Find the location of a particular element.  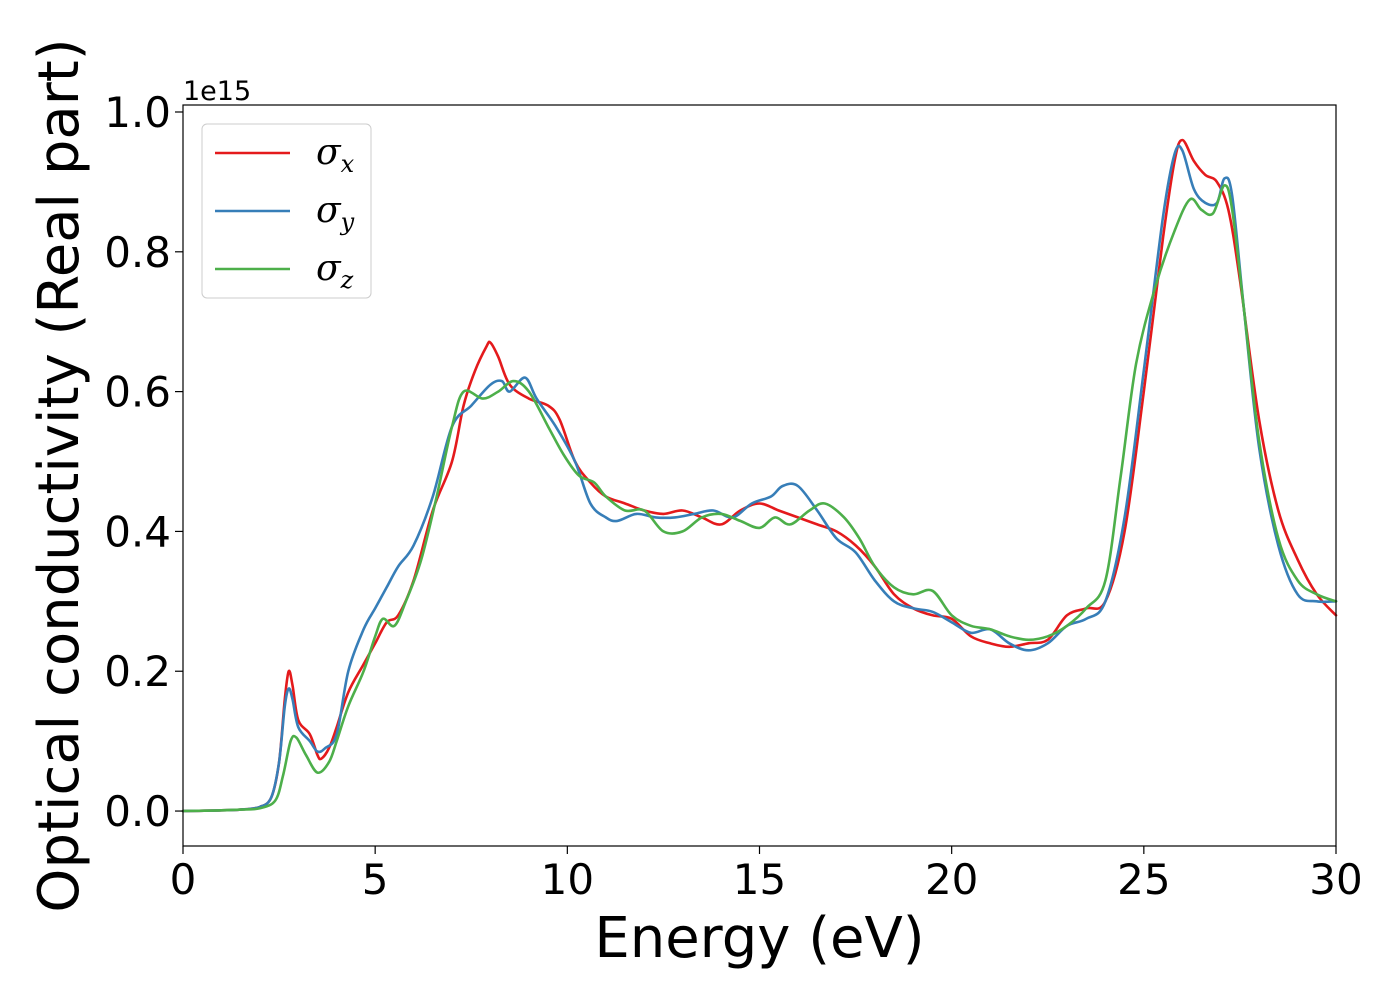

x-tick-label: 0 is located at coordinates (183, 879).